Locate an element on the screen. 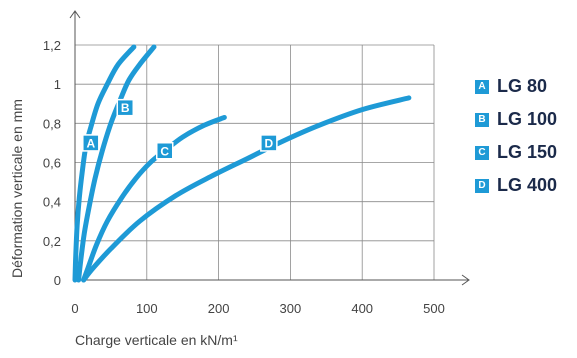 This screenshot has height=358, width=577. series-marker-lg-150: C is located at coordinates (165, 151).